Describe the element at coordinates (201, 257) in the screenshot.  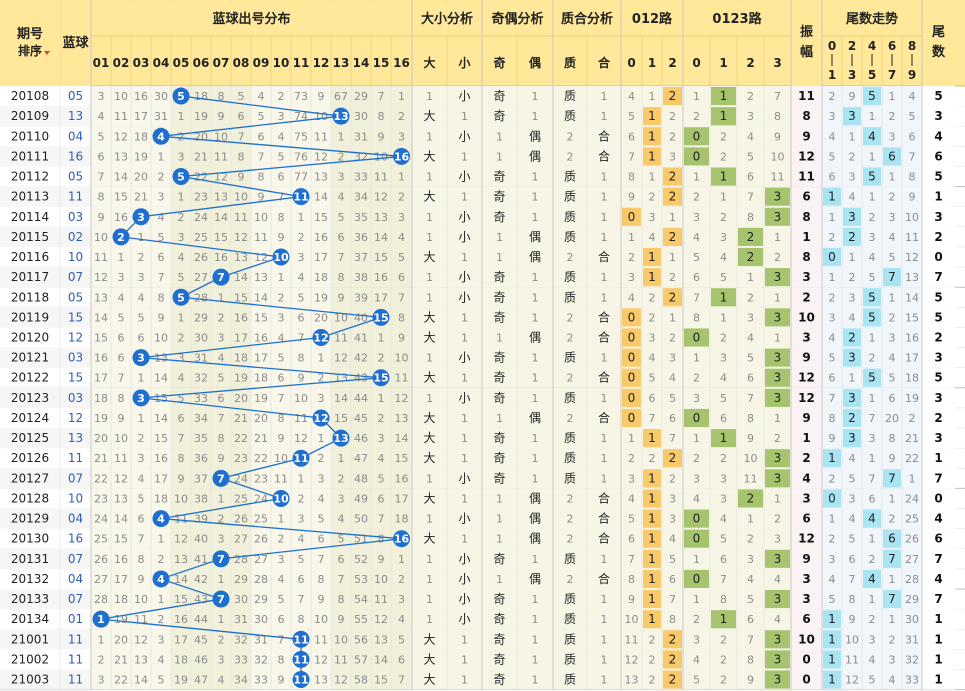
I see `miss-cell: 26` at that location.